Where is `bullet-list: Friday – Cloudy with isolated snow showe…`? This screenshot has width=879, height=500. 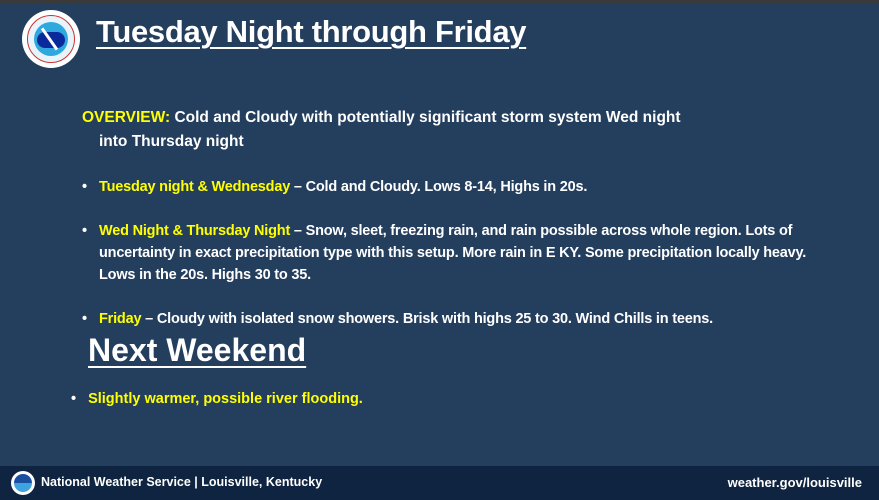
bullet-list: Friday – Cloudy with isolated snow showe… is located at coordinates (447, 319).